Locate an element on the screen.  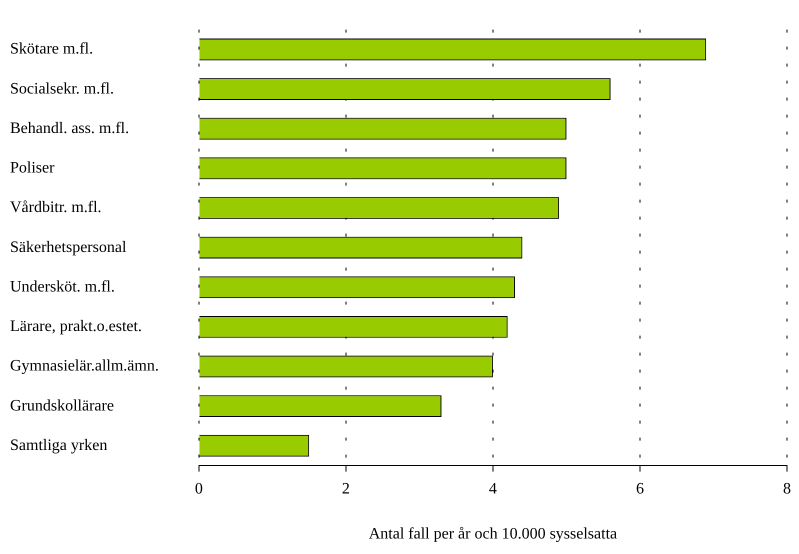
x-axis-title: Antal fall per år och 10.000 sysselsatta is located at coordinates (493, 534).